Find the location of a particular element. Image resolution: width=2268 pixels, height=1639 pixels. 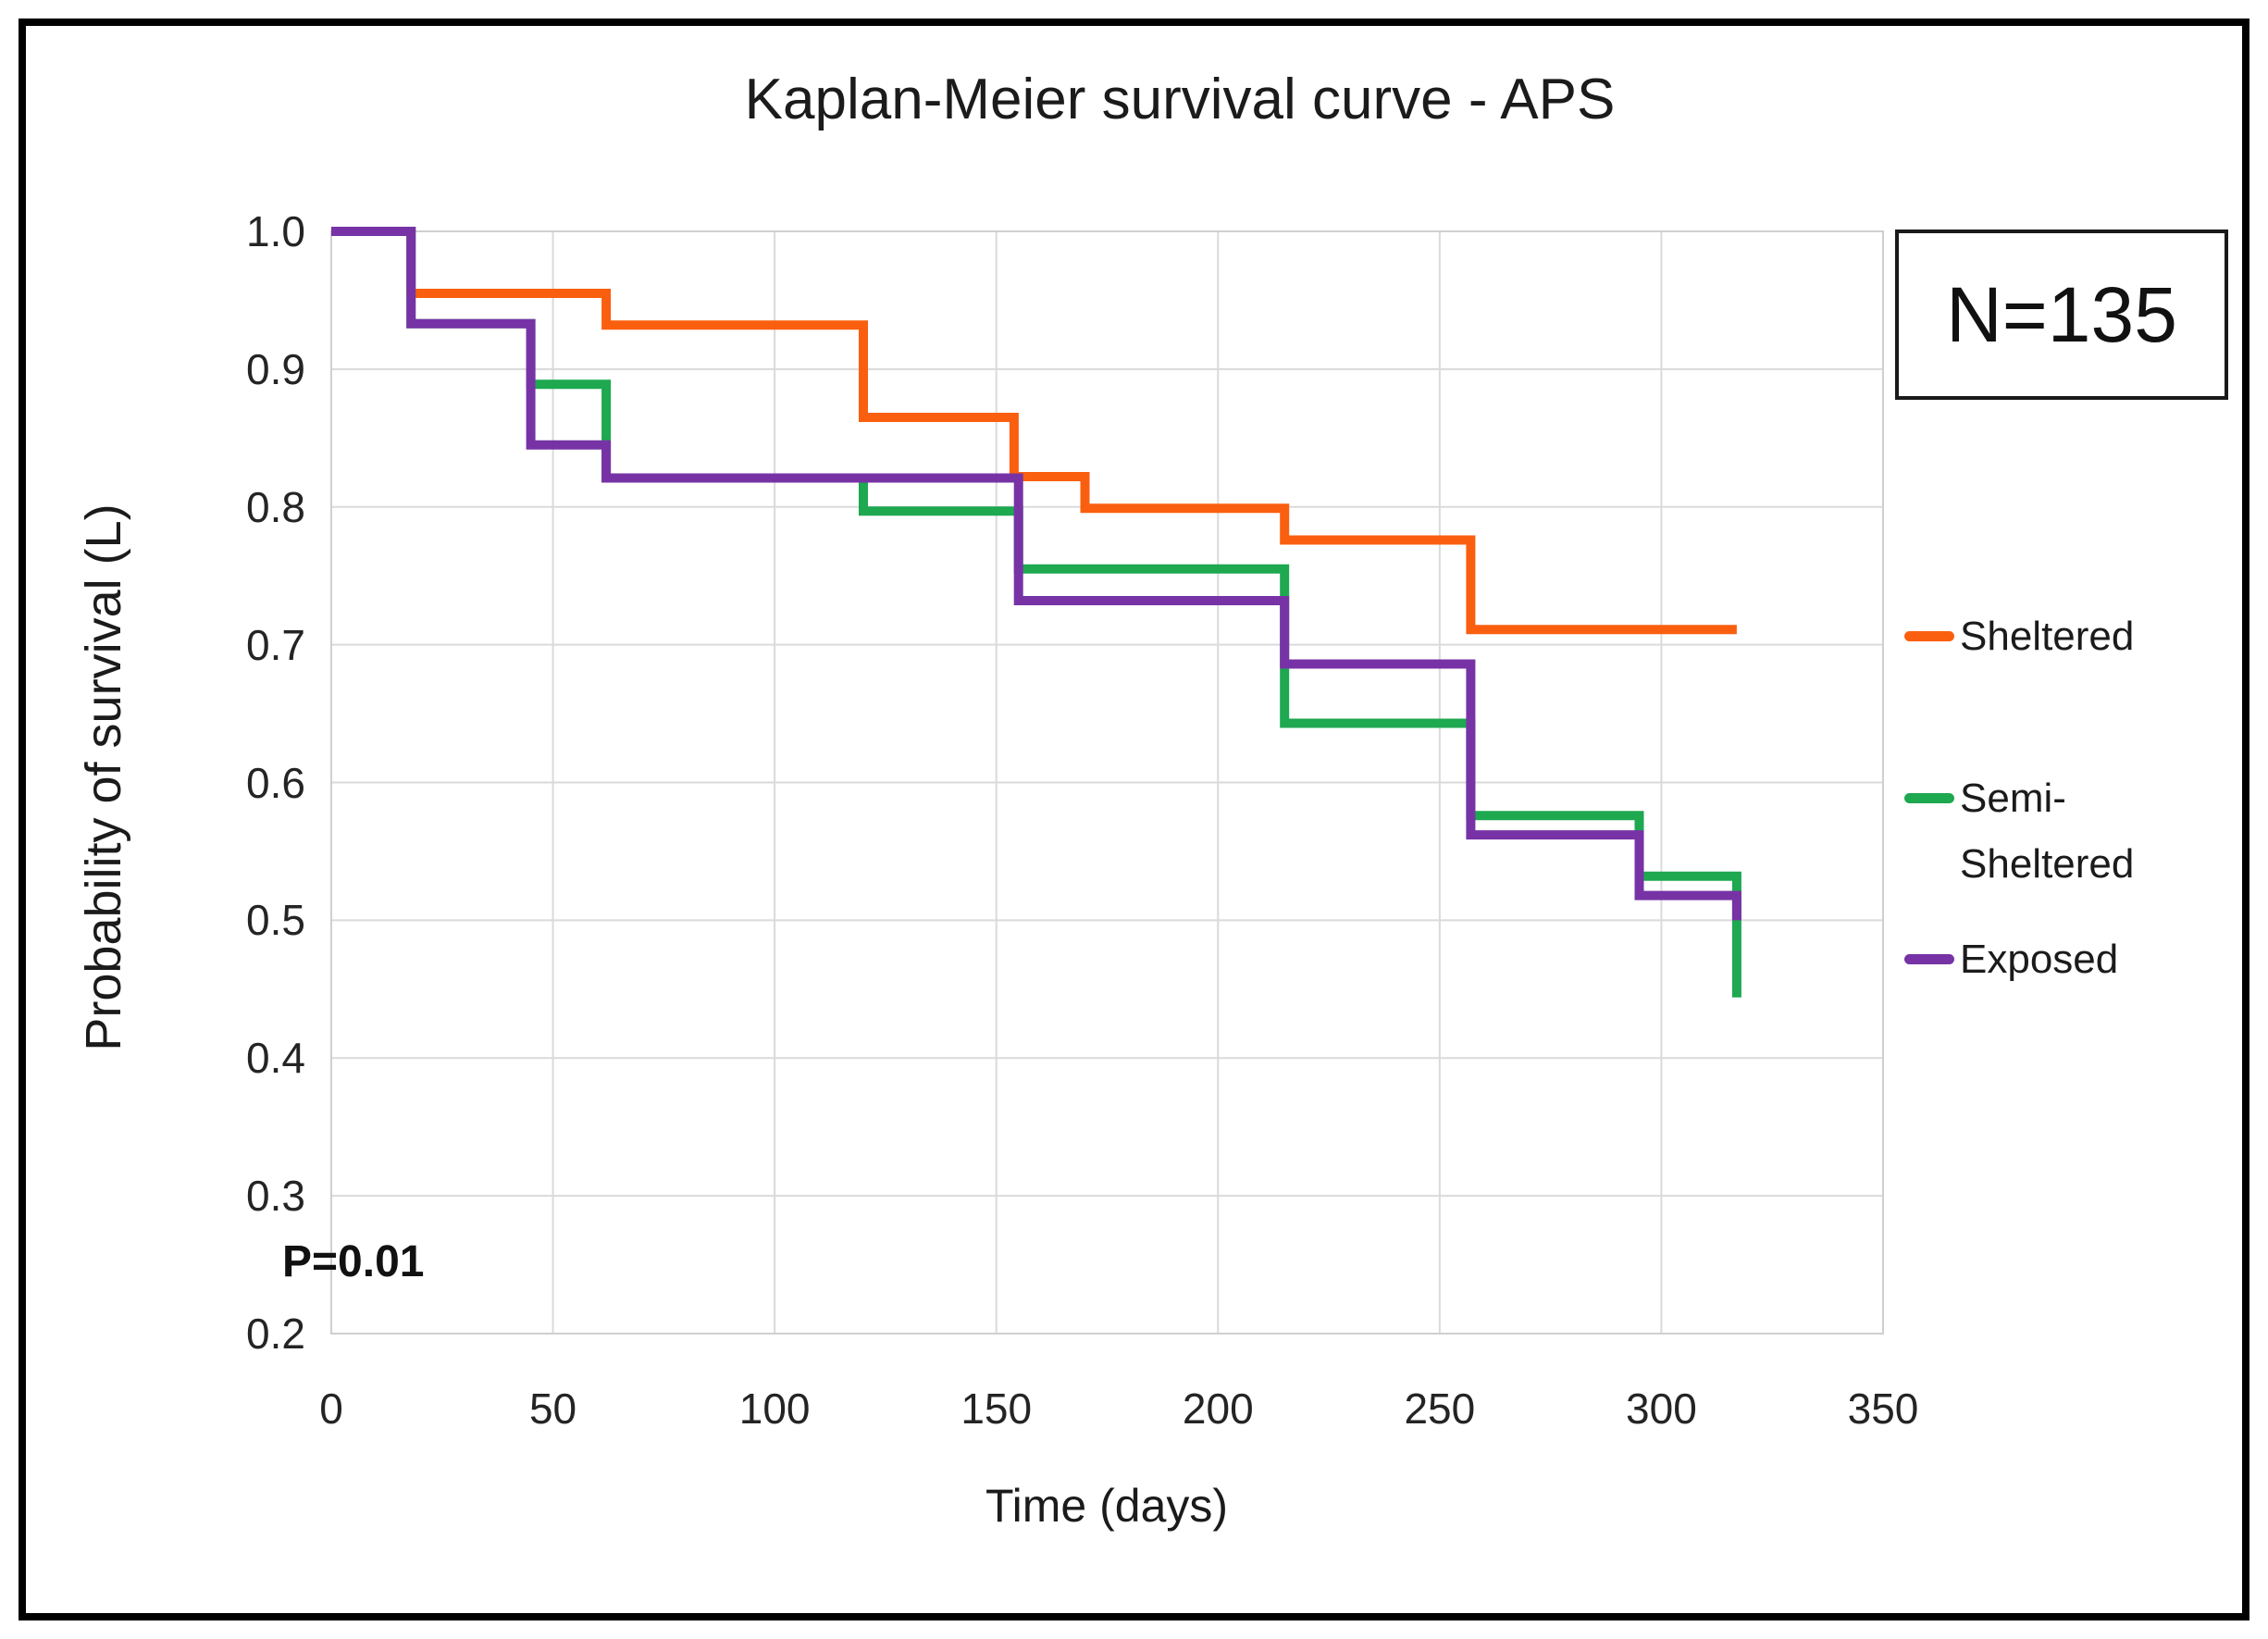

y-tick-label: 1.0 is located at coordinates (275, 231).